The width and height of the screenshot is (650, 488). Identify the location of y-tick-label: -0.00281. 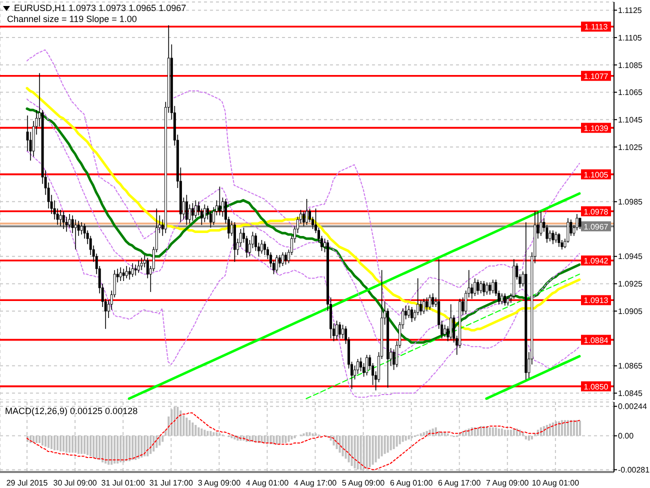
(634, 470).